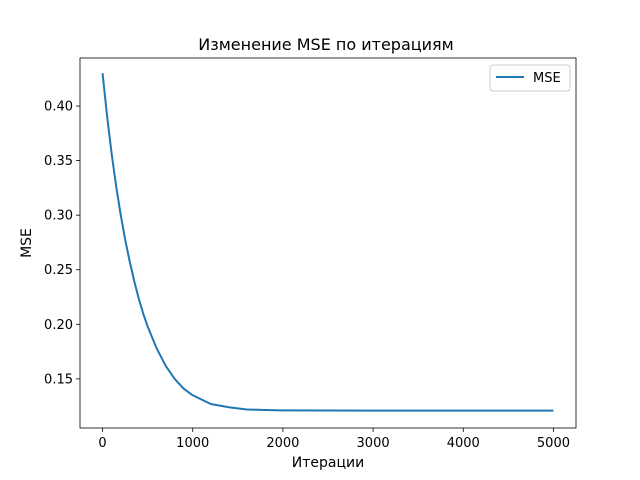  I want to click on y-tick-label: 0.30, so click(58, 216).